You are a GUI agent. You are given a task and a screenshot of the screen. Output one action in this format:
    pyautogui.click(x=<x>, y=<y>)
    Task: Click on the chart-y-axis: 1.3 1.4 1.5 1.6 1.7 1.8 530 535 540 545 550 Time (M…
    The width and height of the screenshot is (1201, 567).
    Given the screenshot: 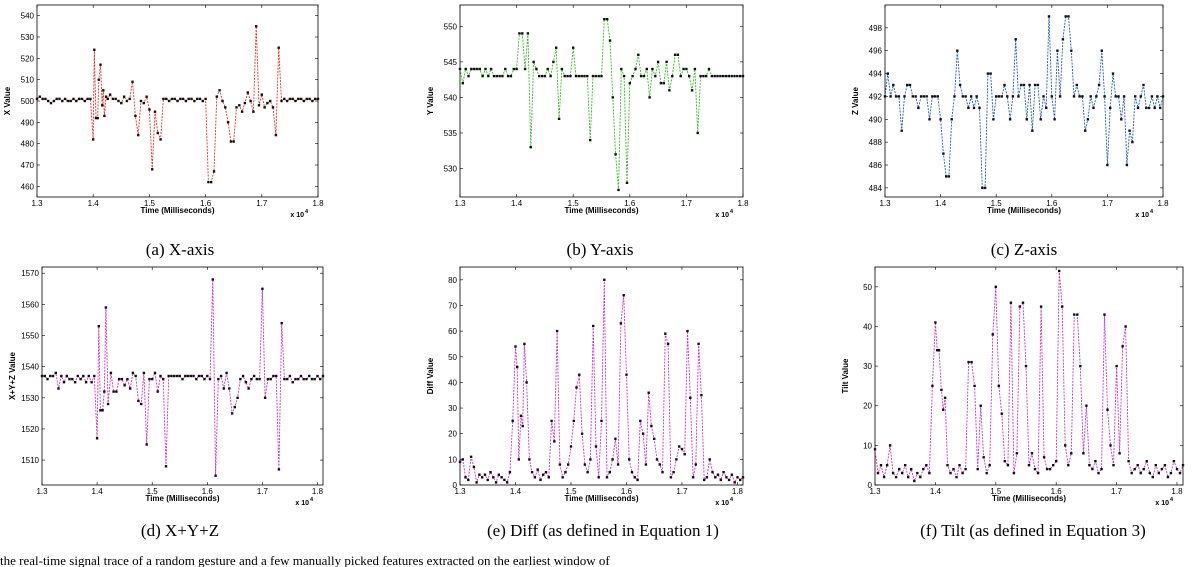 What is the action you would take?
    pyautogui.click(x=587, y=111)
    